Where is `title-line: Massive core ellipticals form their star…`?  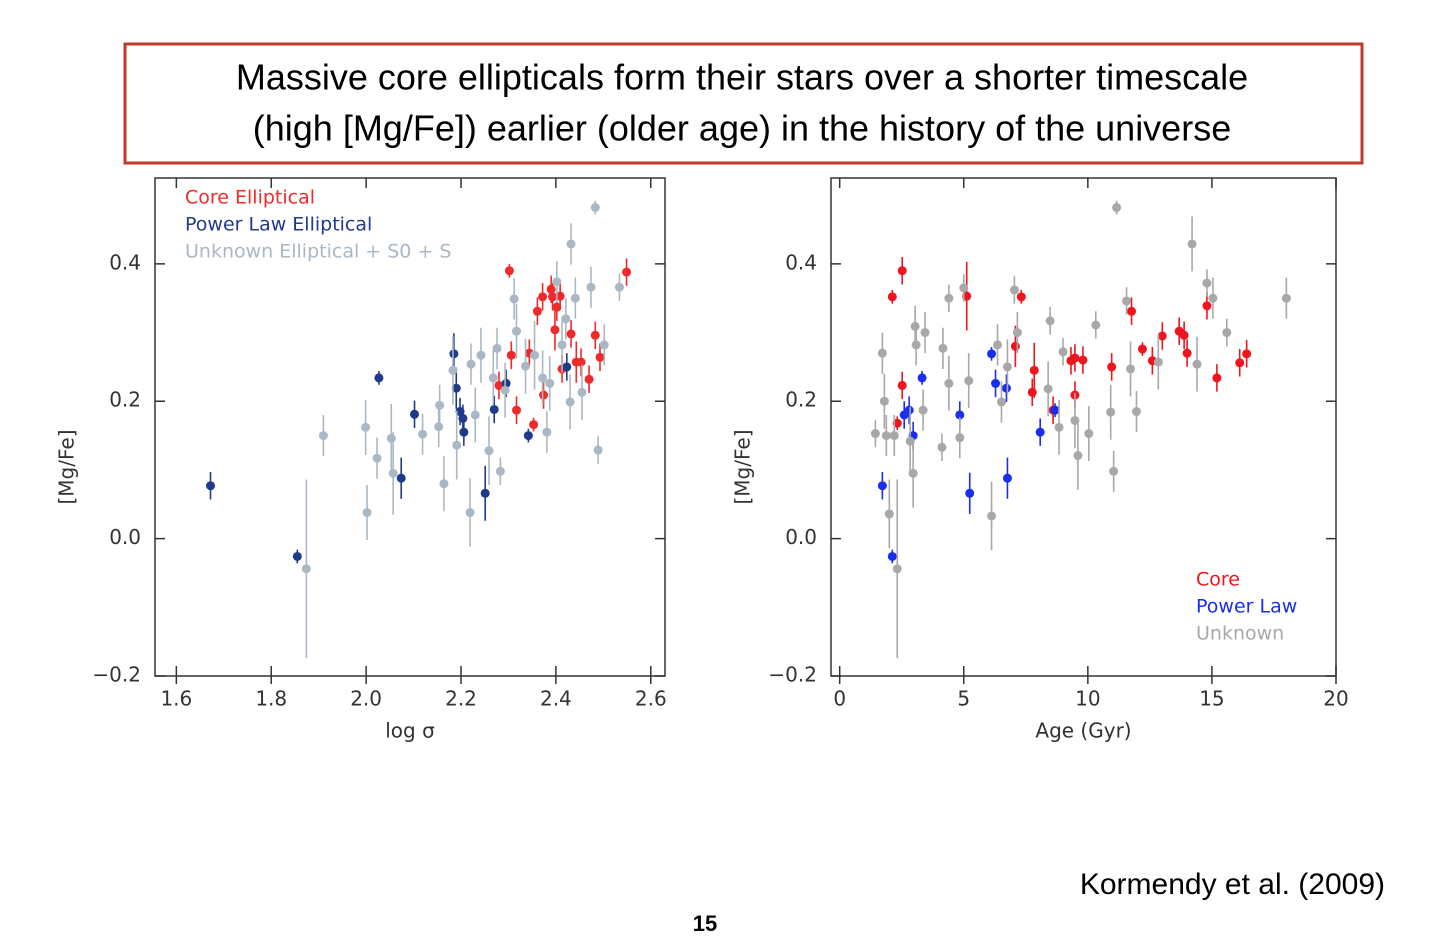
title-line: Massive core ellipticals form their star… is located at coordinates (742, 77).